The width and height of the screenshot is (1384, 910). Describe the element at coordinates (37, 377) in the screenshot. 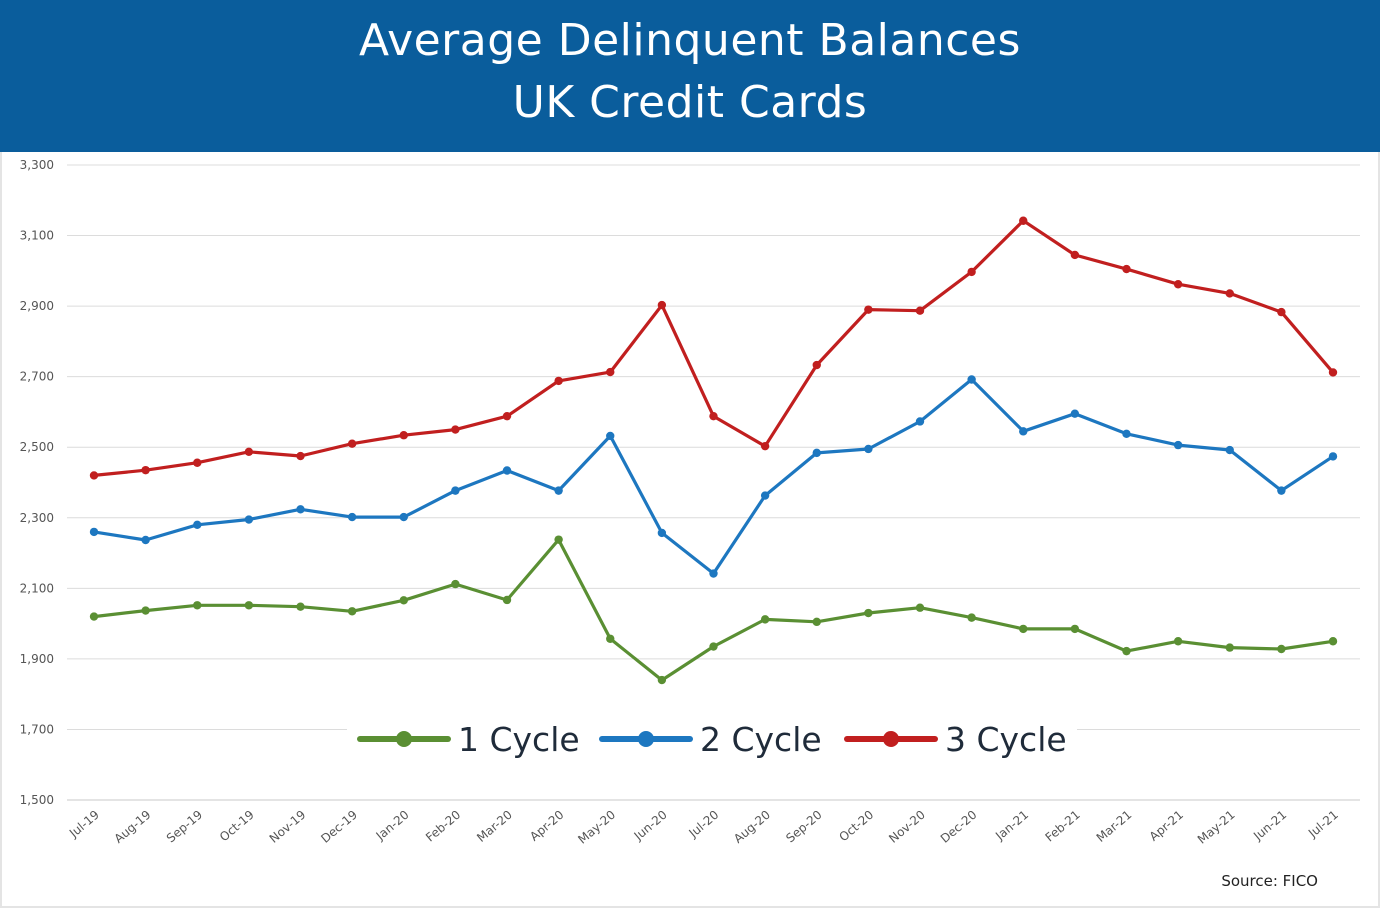

I see `y-tick-label: 2,700` at that location.